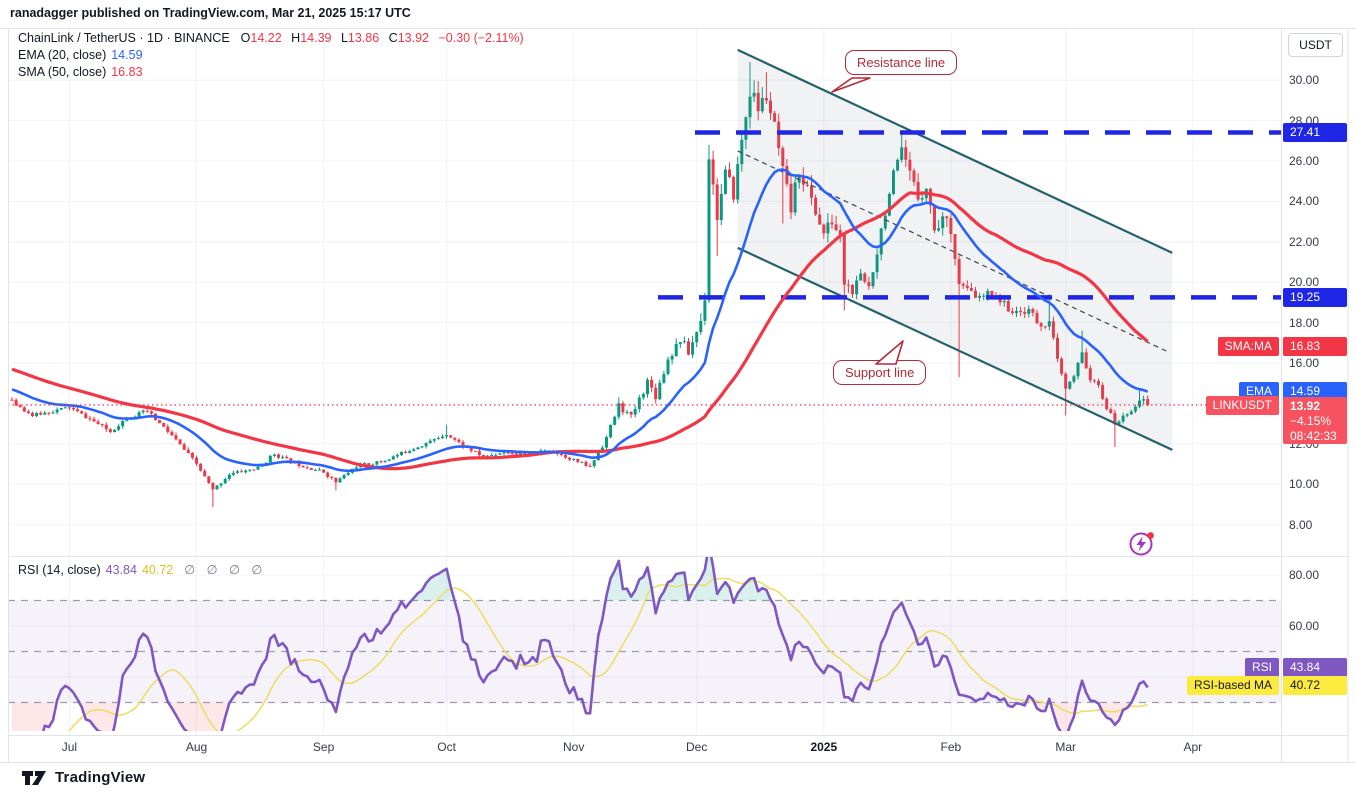 This screenshot has height=796, width=1356. Describe the element at coordinates (1313, 436) in the screenshot. I see `last-badge-line: 08:42:33` at that location.